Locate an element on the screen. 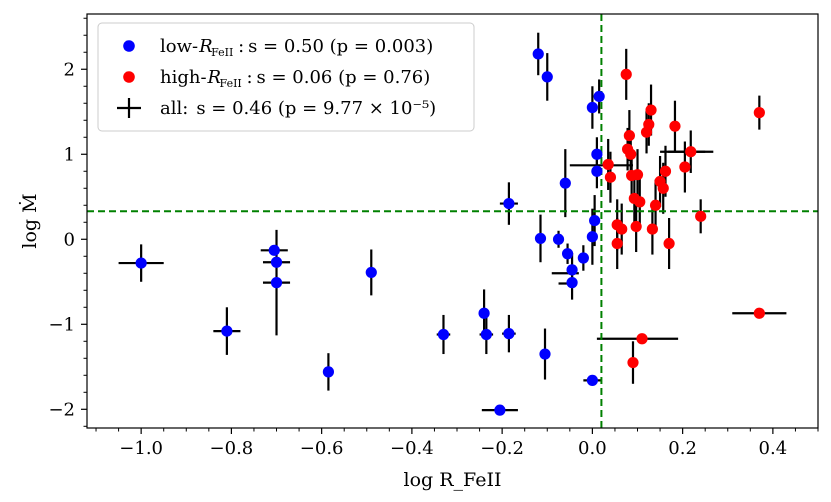 The image size is (831, 502). low-legend-label: s = 0.50 (p = 0.003) is located at coordinates (340, 46).